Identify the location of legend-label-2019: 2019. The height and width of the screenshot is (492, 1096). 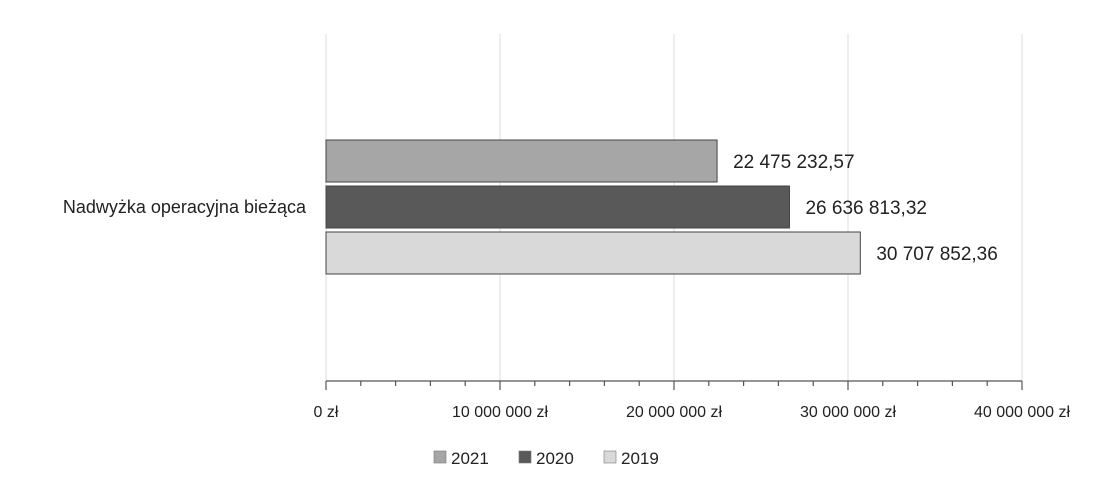
(640, 458).